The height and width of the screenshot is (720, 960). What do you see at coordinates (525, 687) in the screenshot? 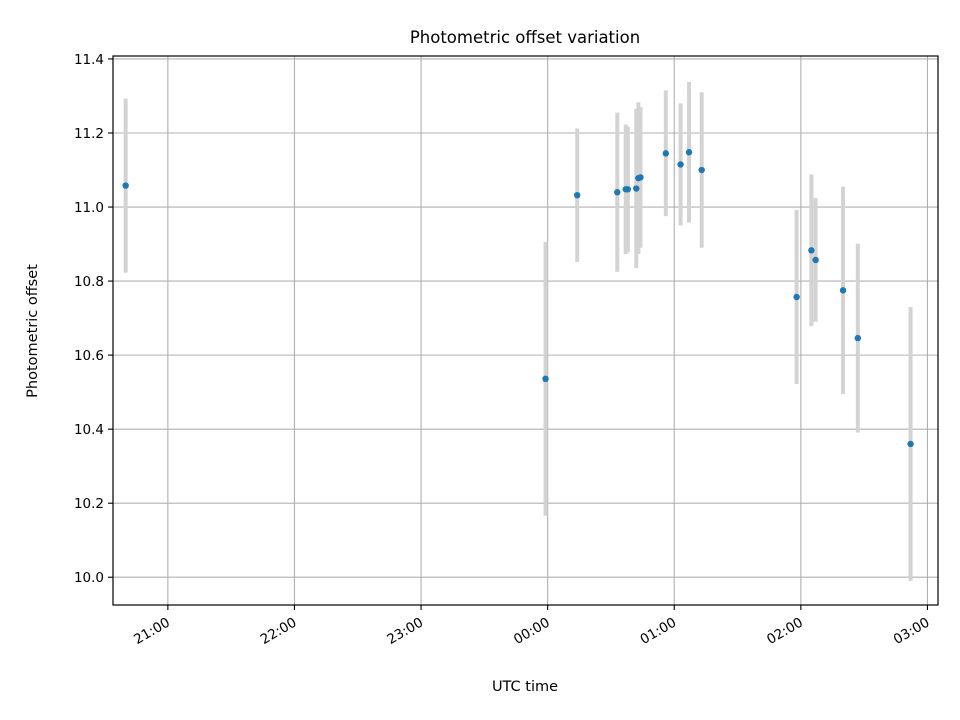
I see `x-axis-label: UTC time` at bounding box center [525, 687].